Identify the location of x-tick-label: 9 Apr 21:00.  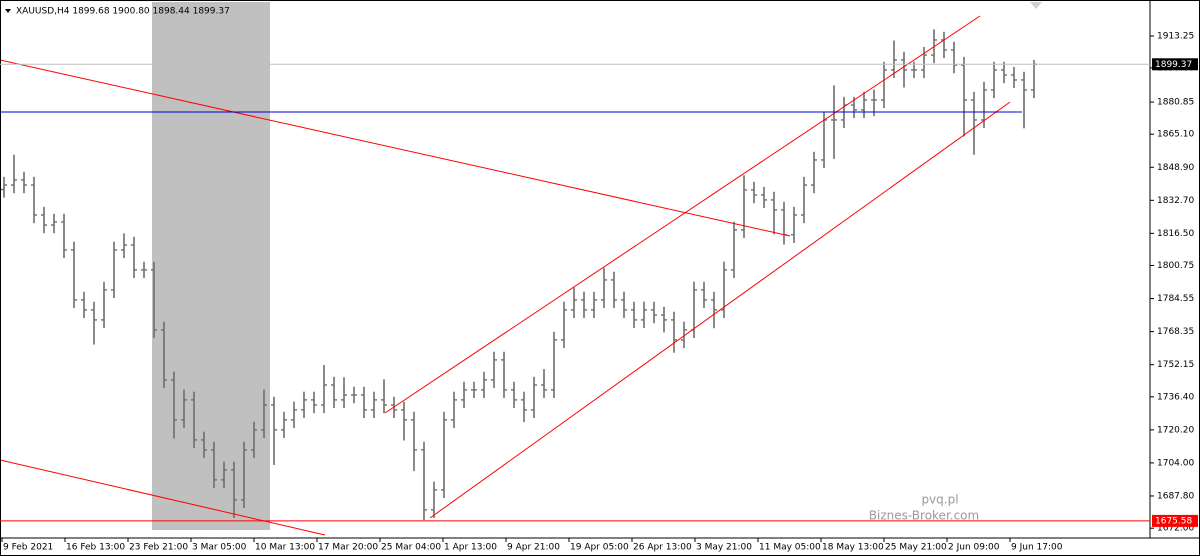
(533, 548).